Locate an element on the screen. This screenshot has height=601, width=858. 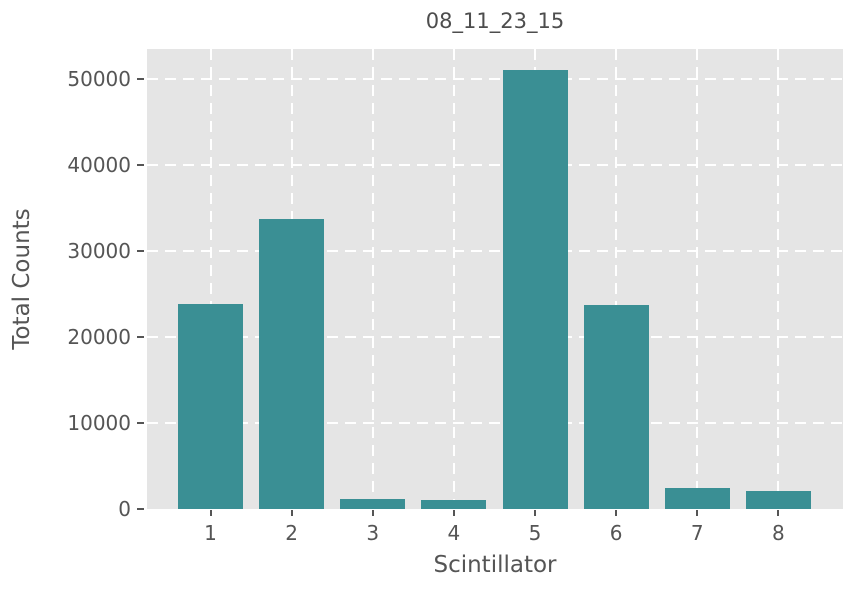
x-tick-label: 2 is located at coordinates (291, 533).